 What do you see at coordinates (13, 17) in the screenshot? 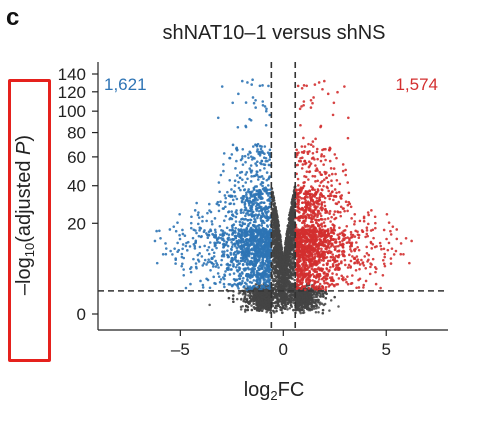
I see `panel-letter: c` at bounding box center [13, 17].